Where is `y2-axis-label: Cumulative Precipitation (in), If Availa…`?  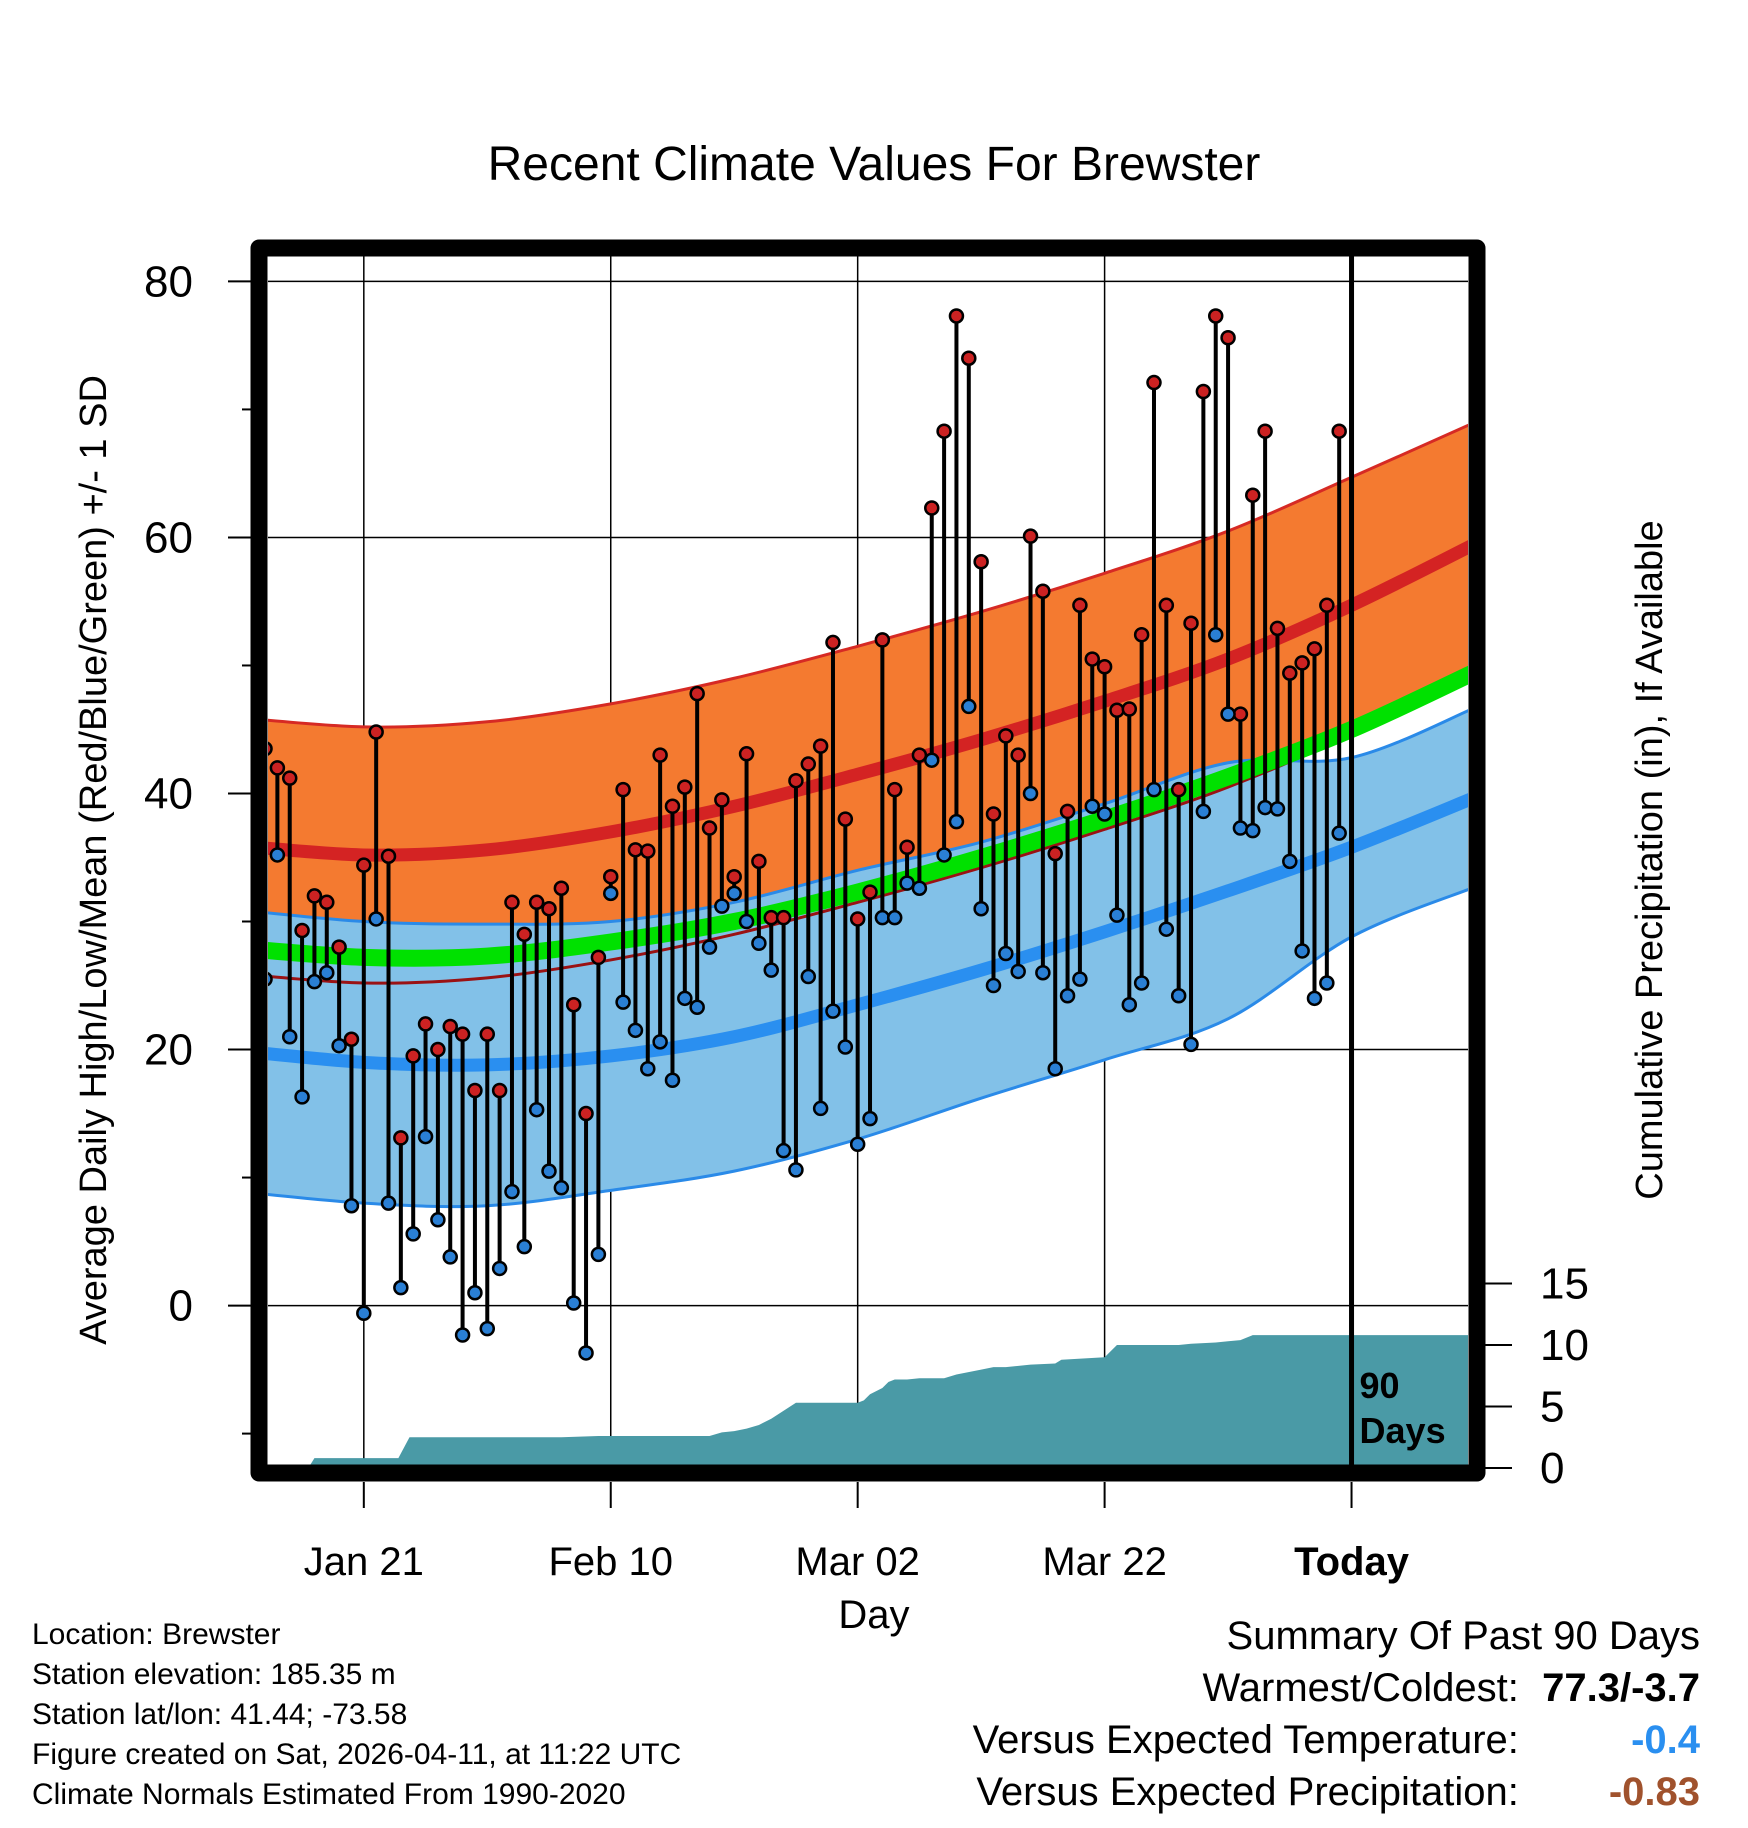 y2-axis-label: Cumulative Precipitation (in), If Availa… is located at coordinates (1650, 859).